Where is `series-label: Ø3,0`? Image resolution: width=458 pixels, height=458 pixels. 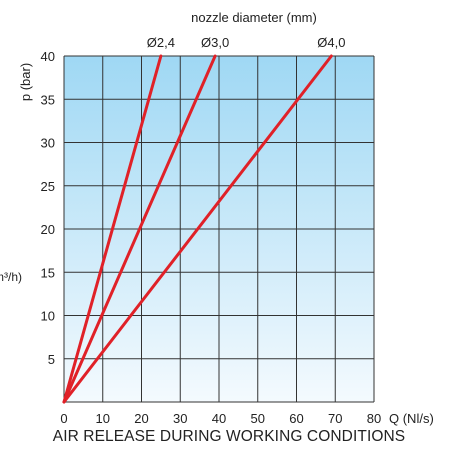 series-label: Ø3,0 is located at coordinates (215, 42).